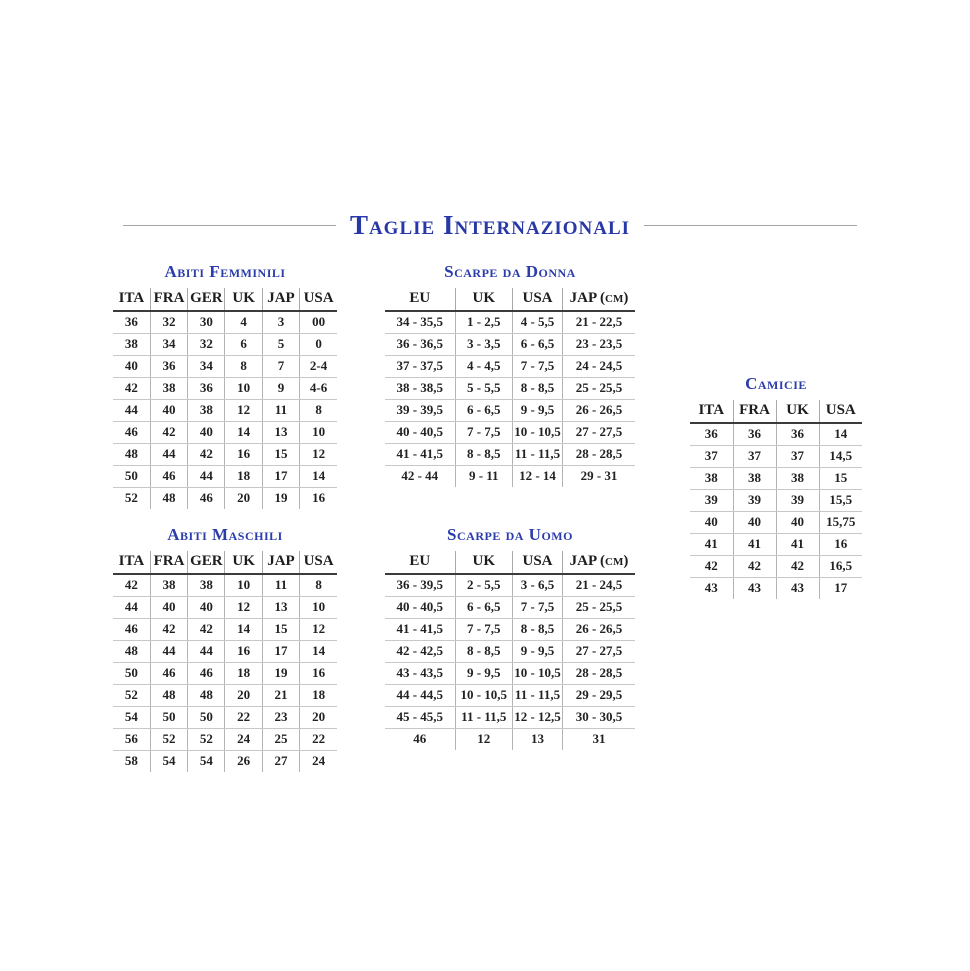 The height and width of the screenshot is (971, 970). What do you see at coordinates (510, 717) in the screenshot?
I see `table-row: 45 - 45,5 11 - 11,5 12 - 12,5 30 - 30,5` at bounding box center [510, 717].